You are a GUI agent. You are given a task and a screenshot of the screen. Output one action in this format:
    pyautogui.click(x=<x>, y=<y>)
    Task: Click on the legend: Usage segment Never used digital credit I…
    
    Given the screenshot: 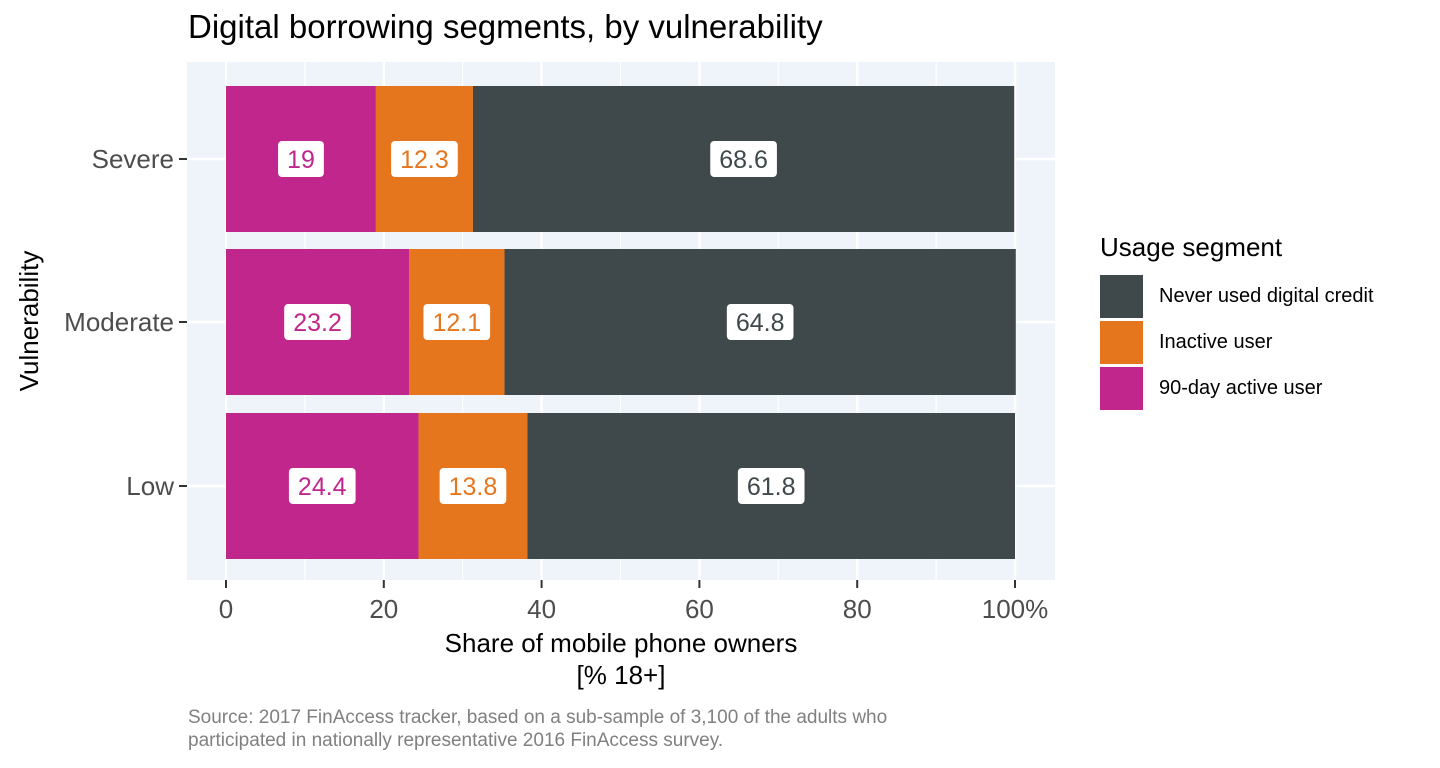 What is the action you would take?
    pyautogui.click(x=1237, y=321)
    